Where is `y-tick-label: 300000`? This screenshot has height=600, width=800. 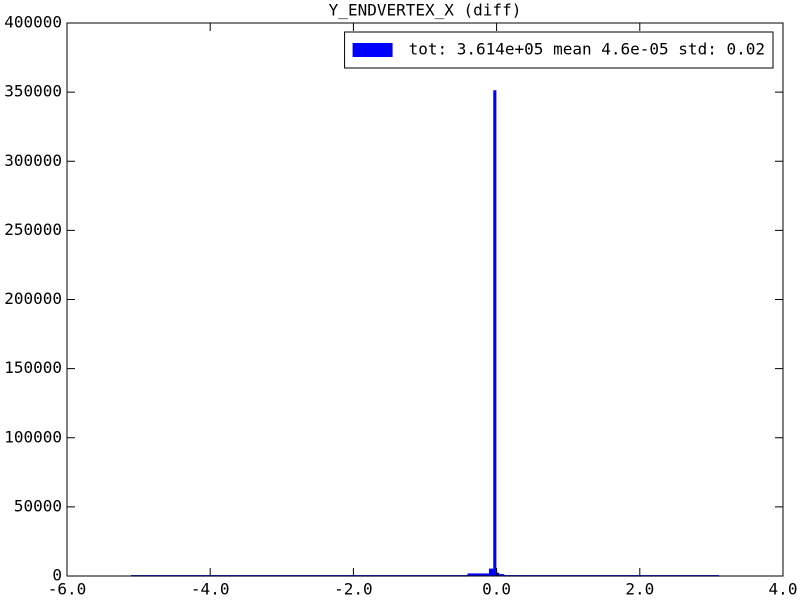 y-tick-label: 300000 is located at coordinates (33, 160).